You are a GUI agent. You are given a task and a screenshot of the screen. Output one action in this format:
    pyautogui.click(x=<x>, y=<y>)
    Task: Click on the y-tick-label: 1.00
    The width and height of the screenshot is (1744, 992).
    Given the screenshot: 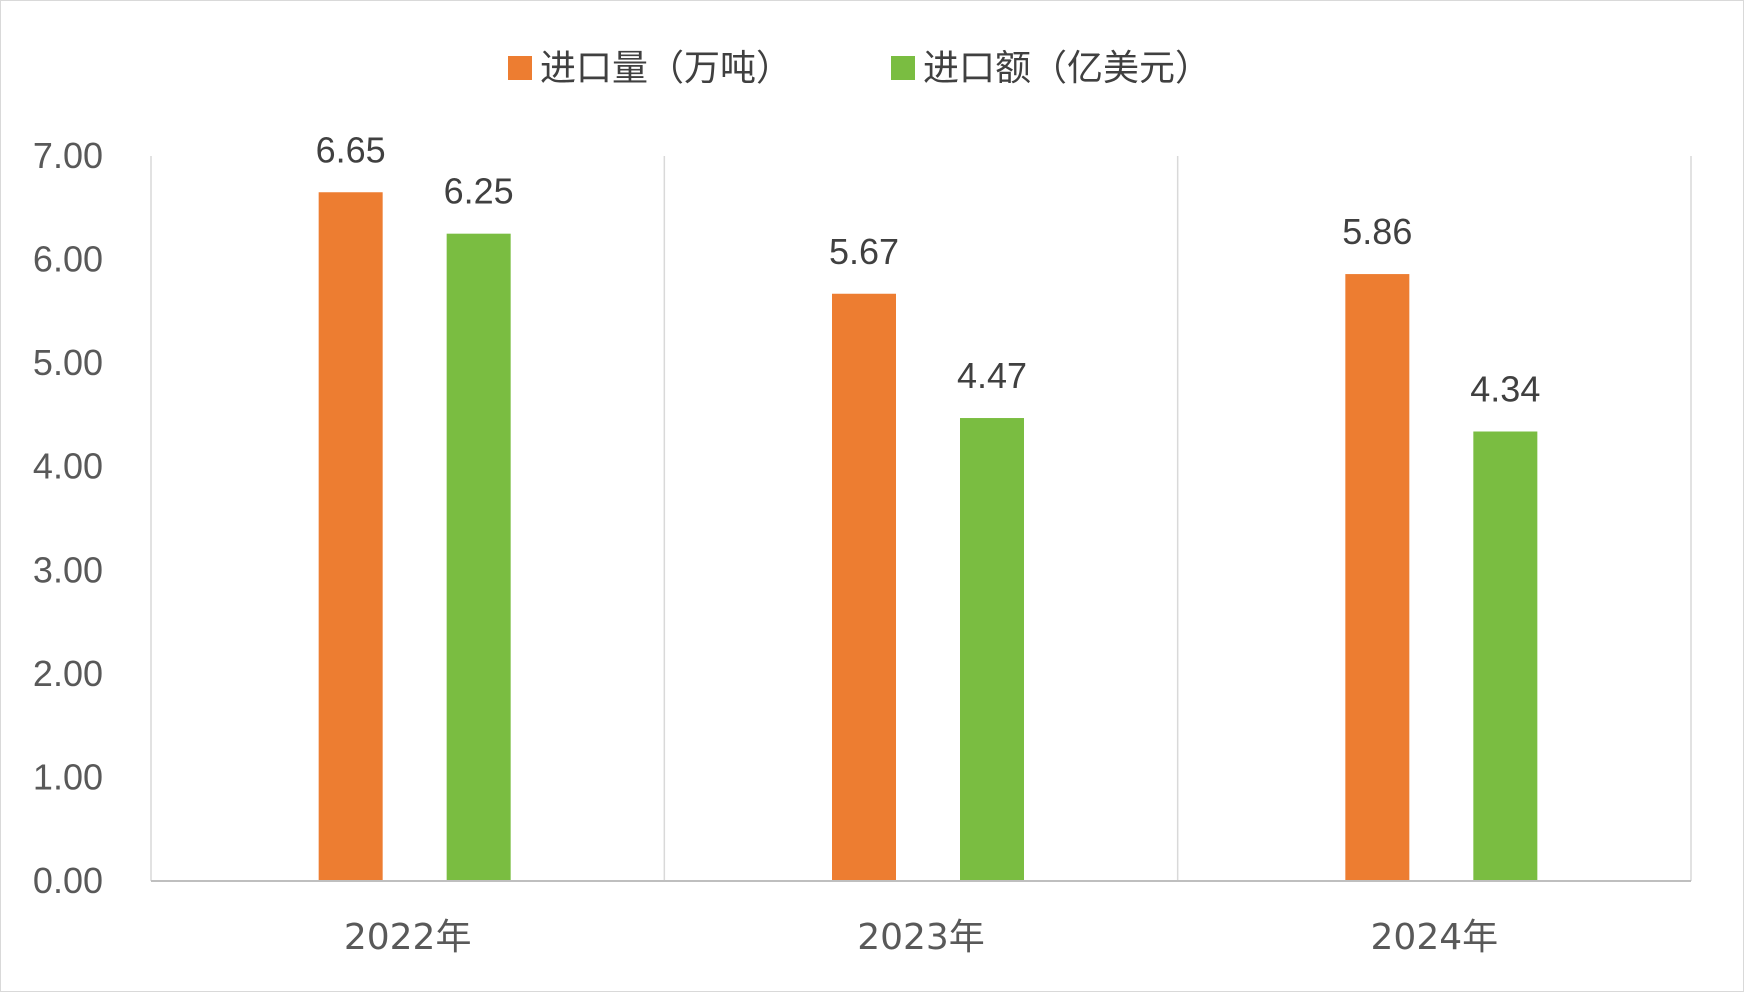 What is the action you would take?
    pyautogui.click(x=68, y=776)
    